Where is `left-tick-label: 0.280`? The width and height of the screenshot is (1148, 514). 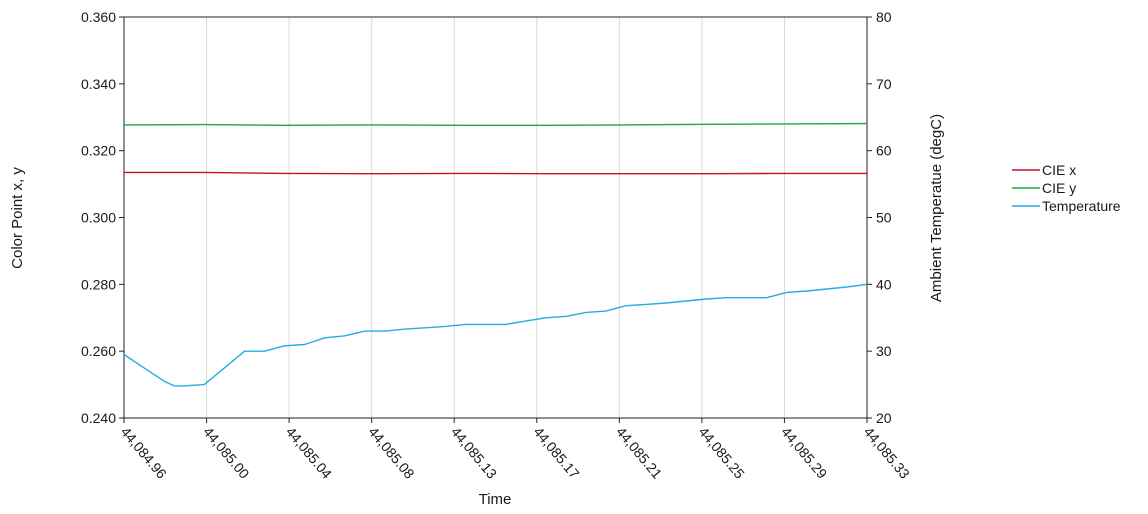 left-tick-label: 0.280 is located at coordinates (98, 284).